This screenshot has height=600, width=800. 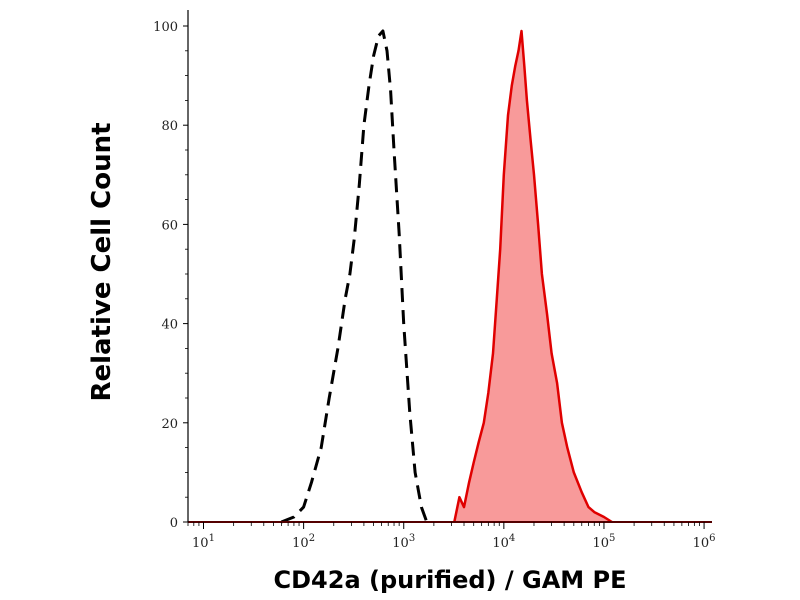 I want to click on y-tick-label: 40, so click(x=169, y=325).